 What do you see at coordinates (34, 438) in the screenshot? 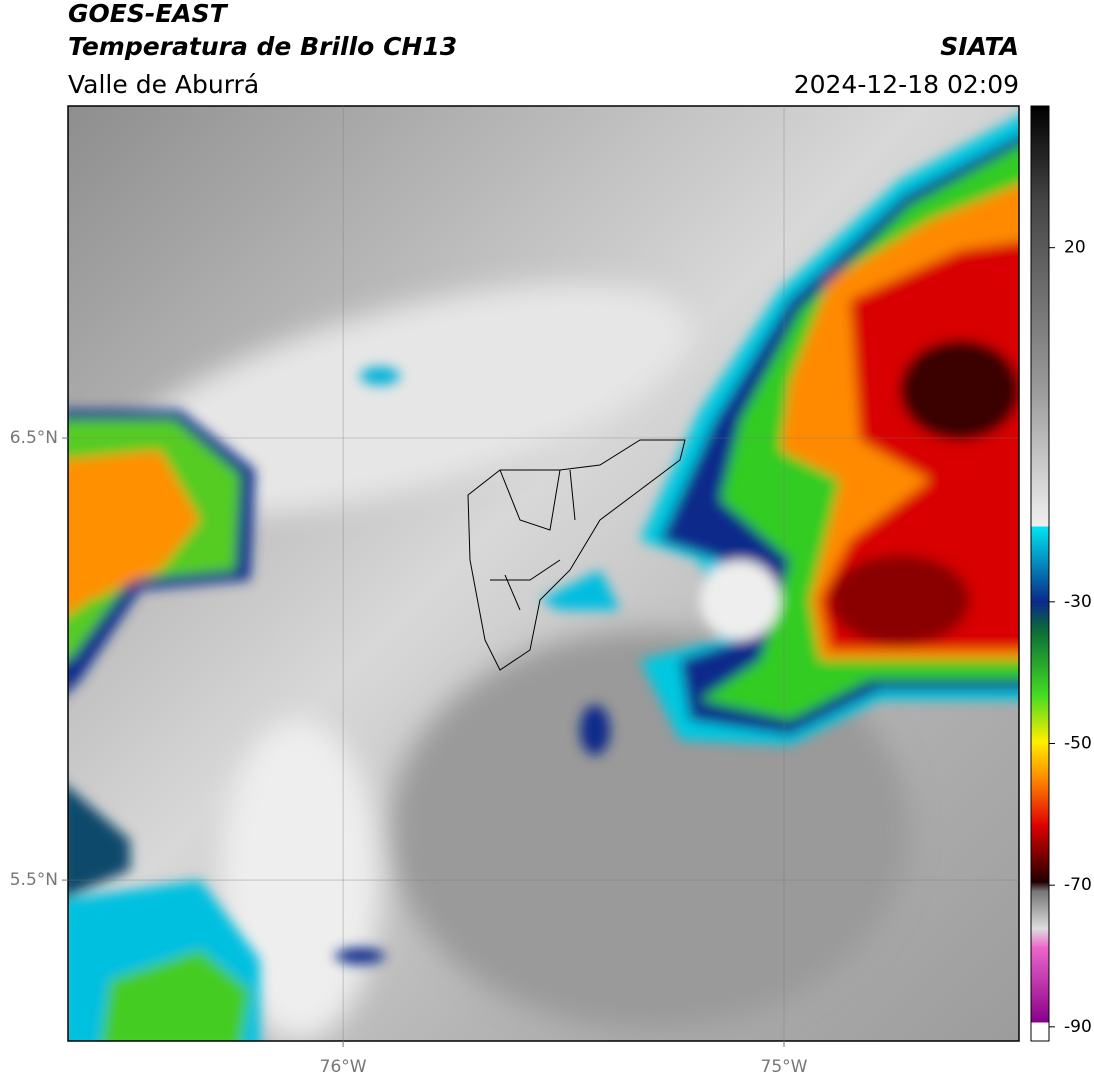
I see `y-tick-label: 6.5°N` at bounding box center [34, 438].